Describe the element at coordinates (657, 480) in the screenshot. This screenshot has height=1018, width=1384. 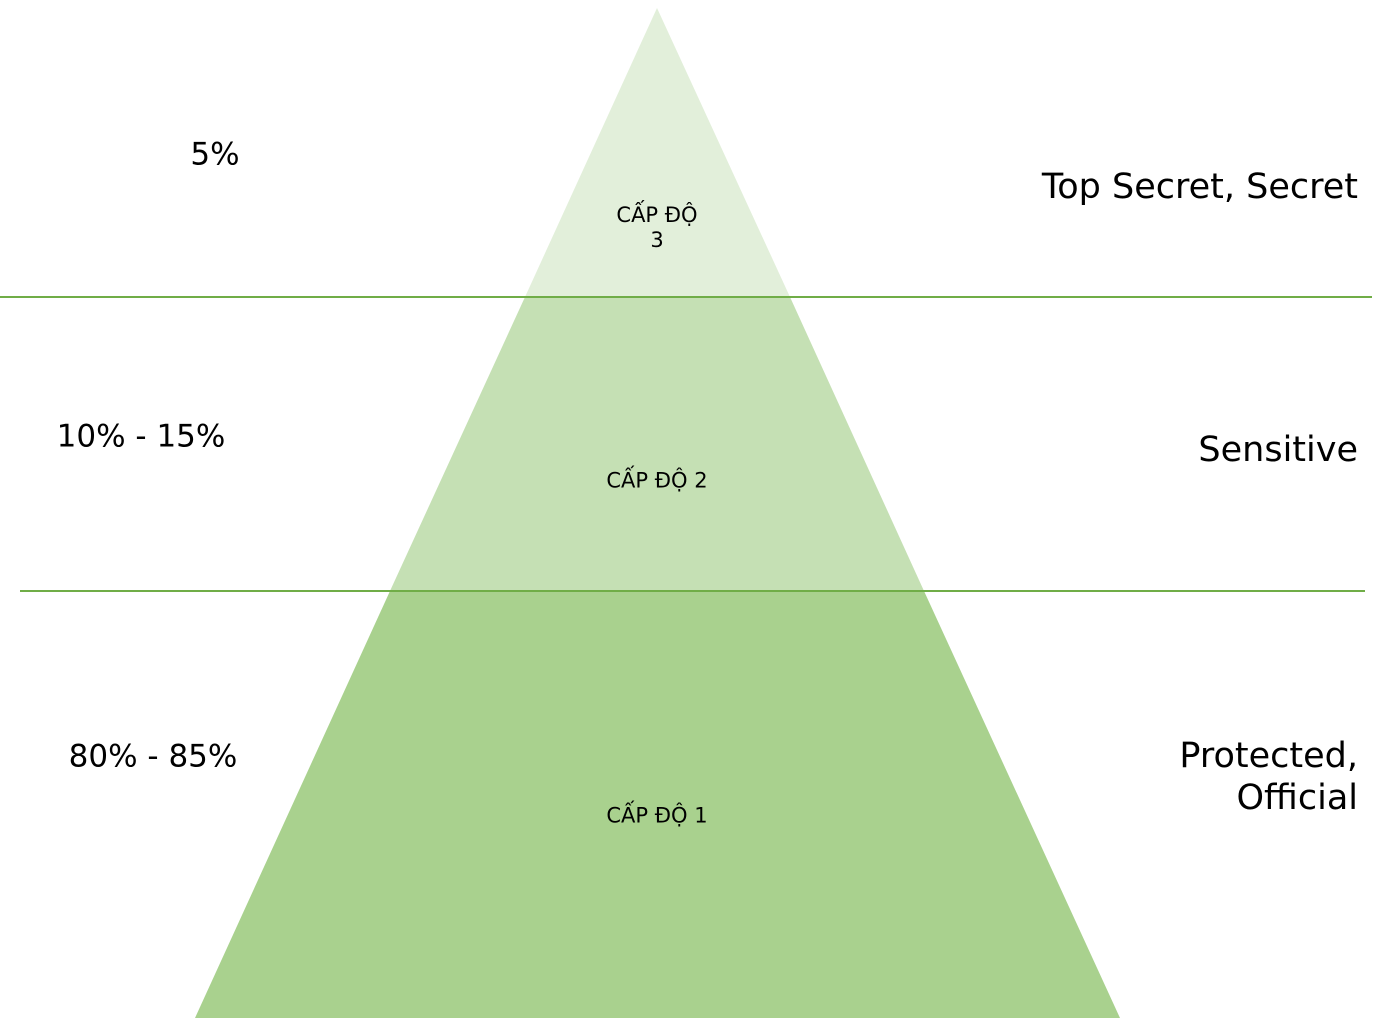
I see `level-label: CẤP ĐỘ 2` at that location.